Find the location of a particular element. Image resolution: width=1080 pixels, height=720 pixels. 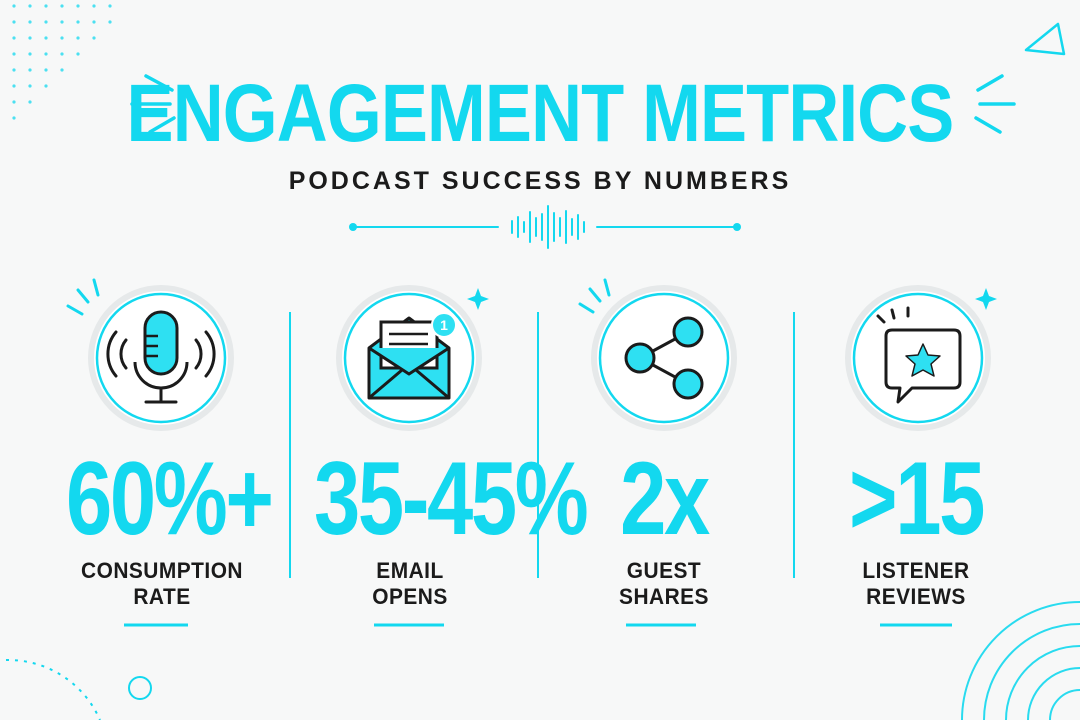

triangle-decoration is located at coordinates (1045, 39).